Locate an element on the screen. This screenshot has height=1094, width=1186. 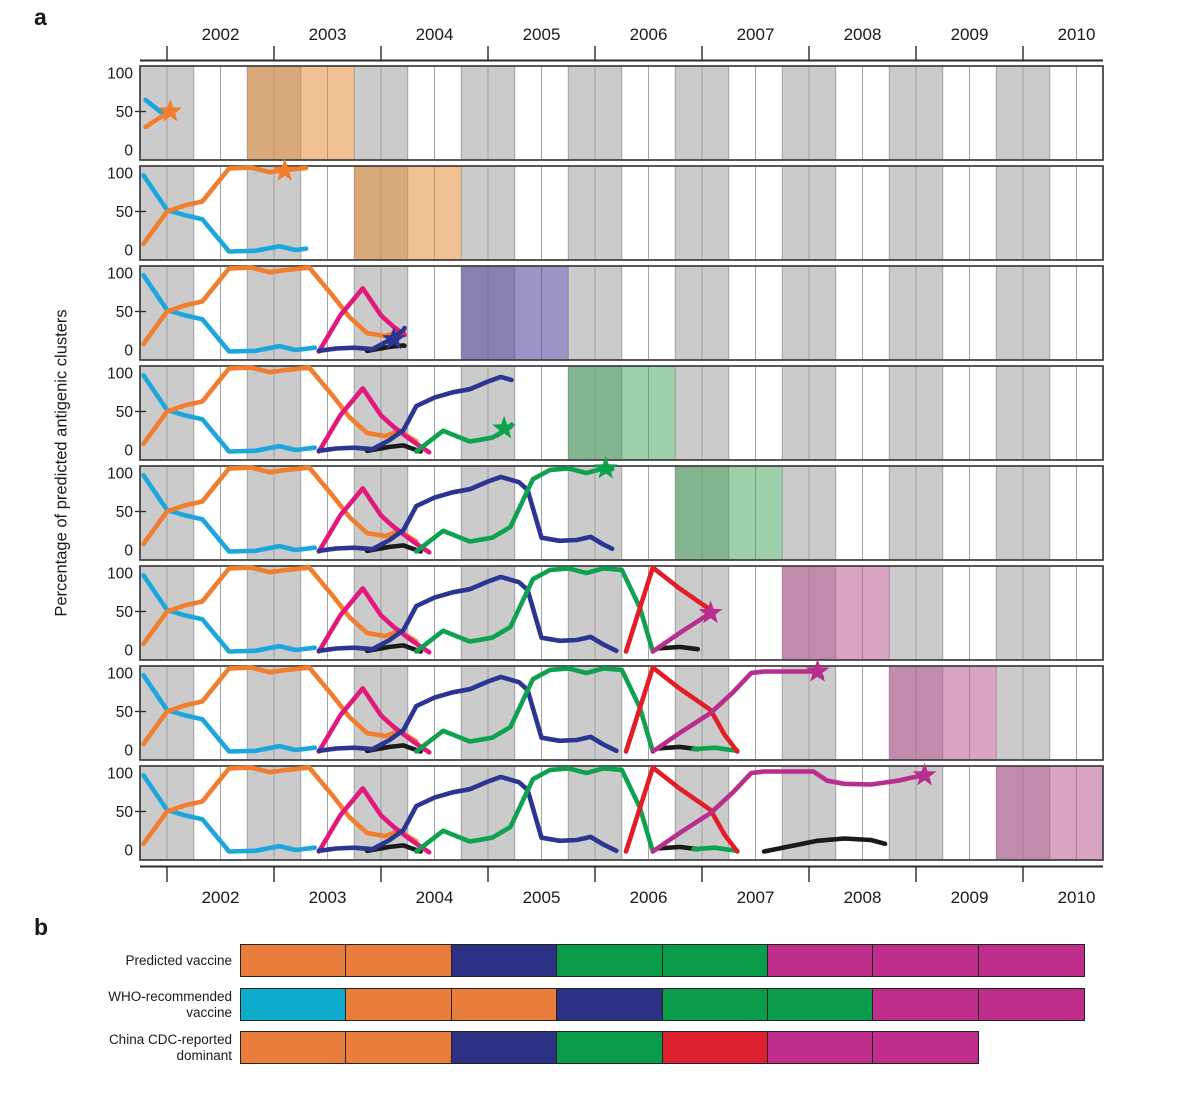
row-label-line: WHO-recommended is located at coordinates (170, 996).